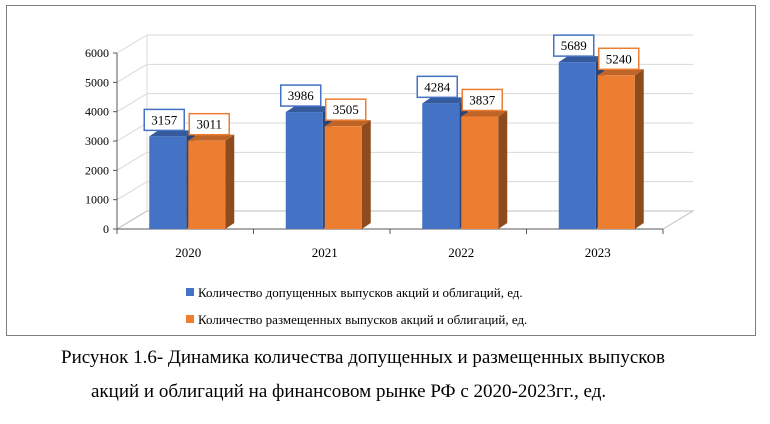 This screenshot has width=770, height=424. Describe the element at coordinates (445, 100) in the screenshot. I see `bar-top-admitted-2022` at that location.